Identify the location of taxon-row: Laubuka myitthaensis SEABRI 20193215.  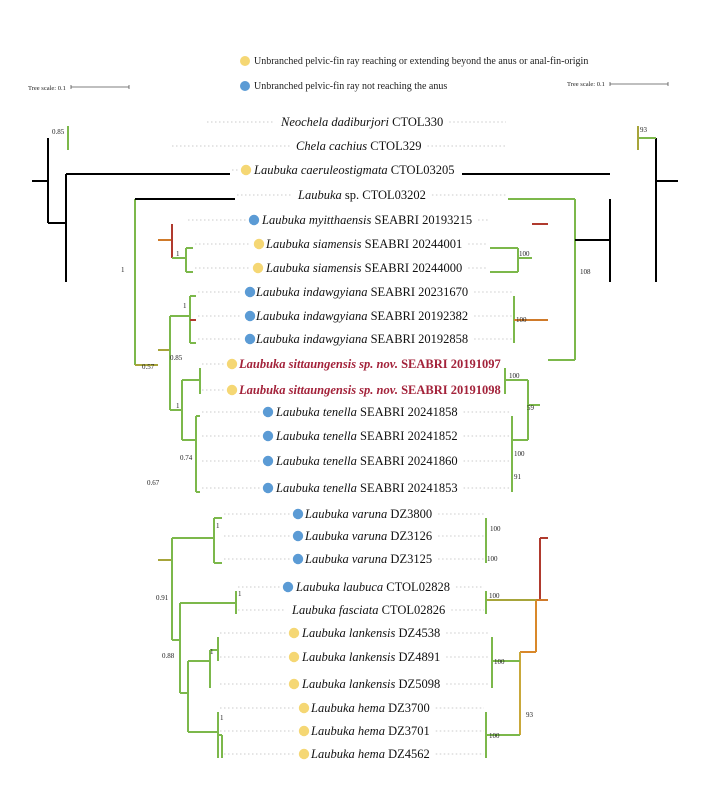
(360, 220).